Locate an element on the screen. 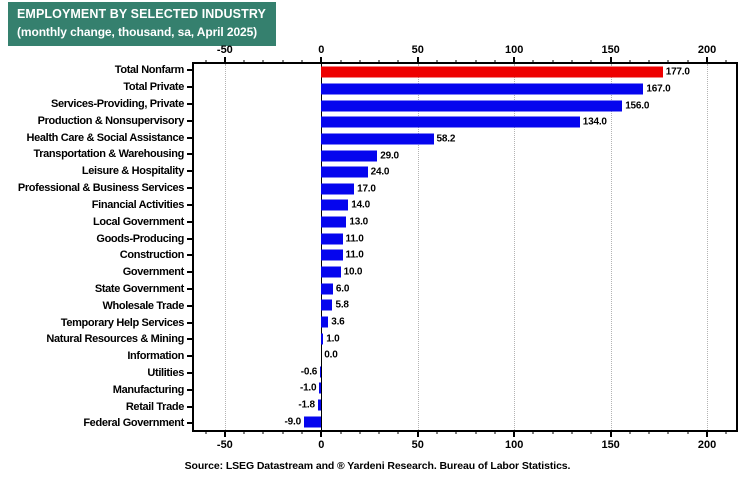 This screenshot has width=755, height=481. bar-row: 13.0 is located at coordinates (465, 222).